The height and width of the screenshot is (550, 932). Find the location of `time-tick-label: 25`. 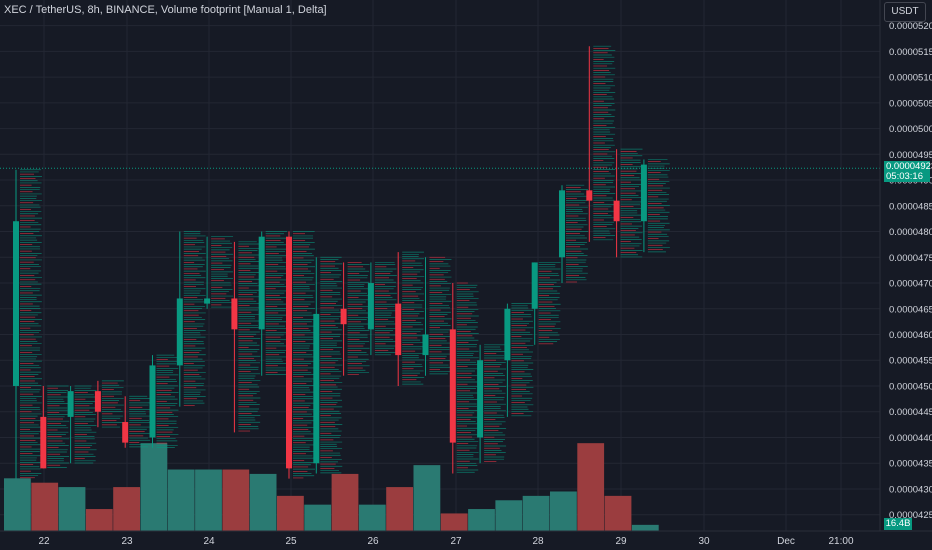

time-tick-label: 25 is located at coordinates (291, 541).